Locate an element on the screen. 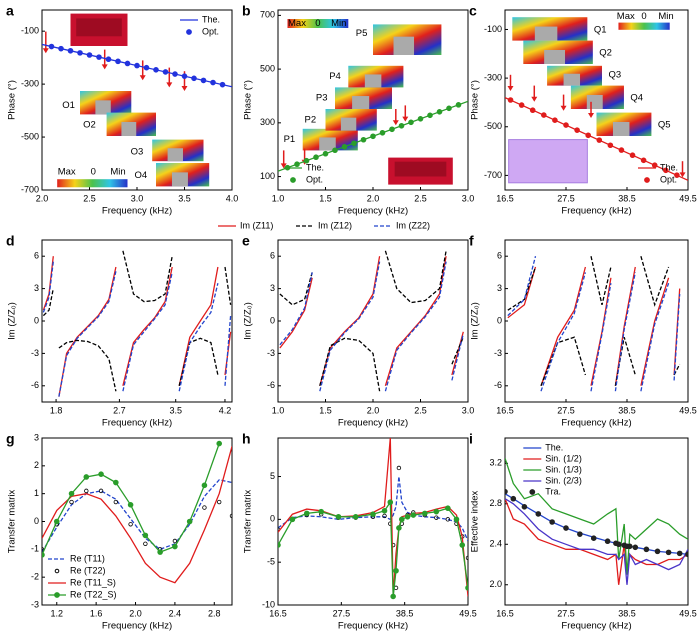 The width and height of the screenshot is (700, 640). y-tick-label: 300 is located at coordinates (267, 122).